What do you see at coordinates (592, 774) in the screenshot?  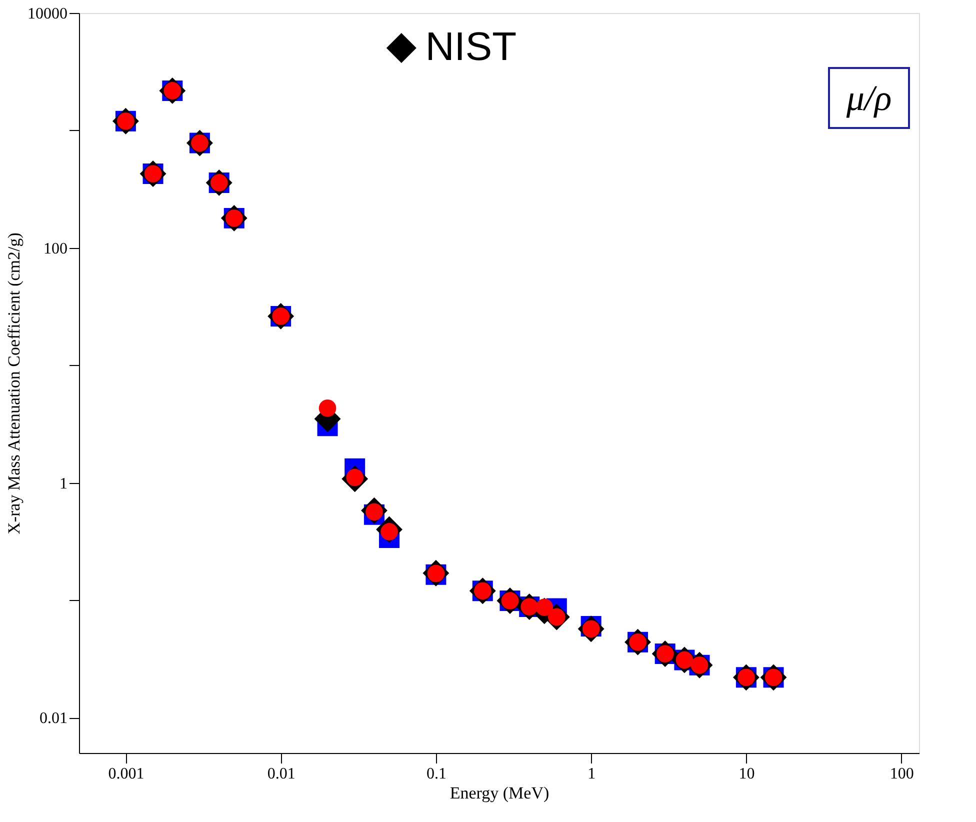 I see `x-tick-label: 1` at bounding box center [592, 774].